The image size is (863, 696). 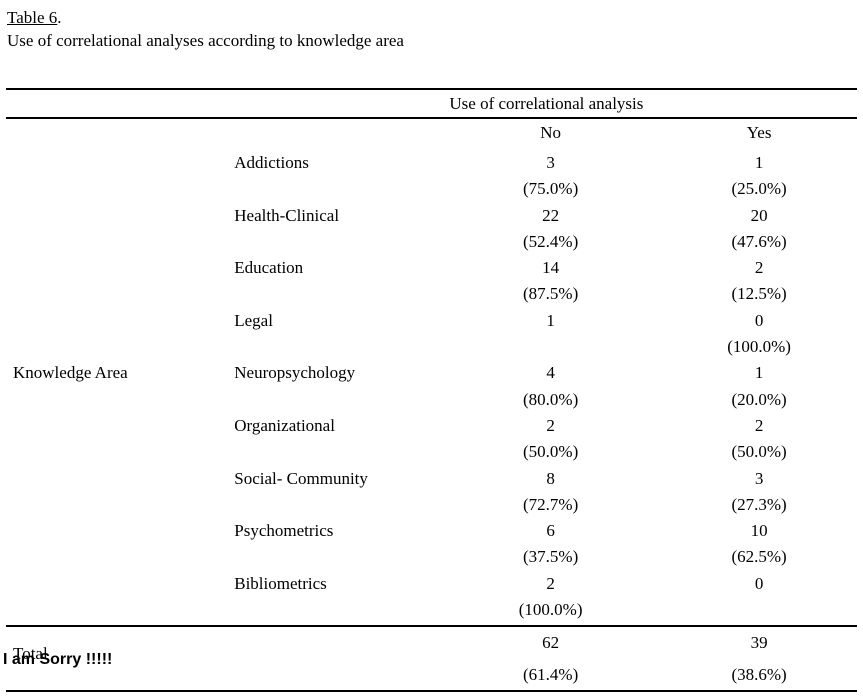 What do you see at coordinates (431, 102) in the screenshot?
I see `spanner-row: Use of correlational analysis` at bounding box center [431, 102].